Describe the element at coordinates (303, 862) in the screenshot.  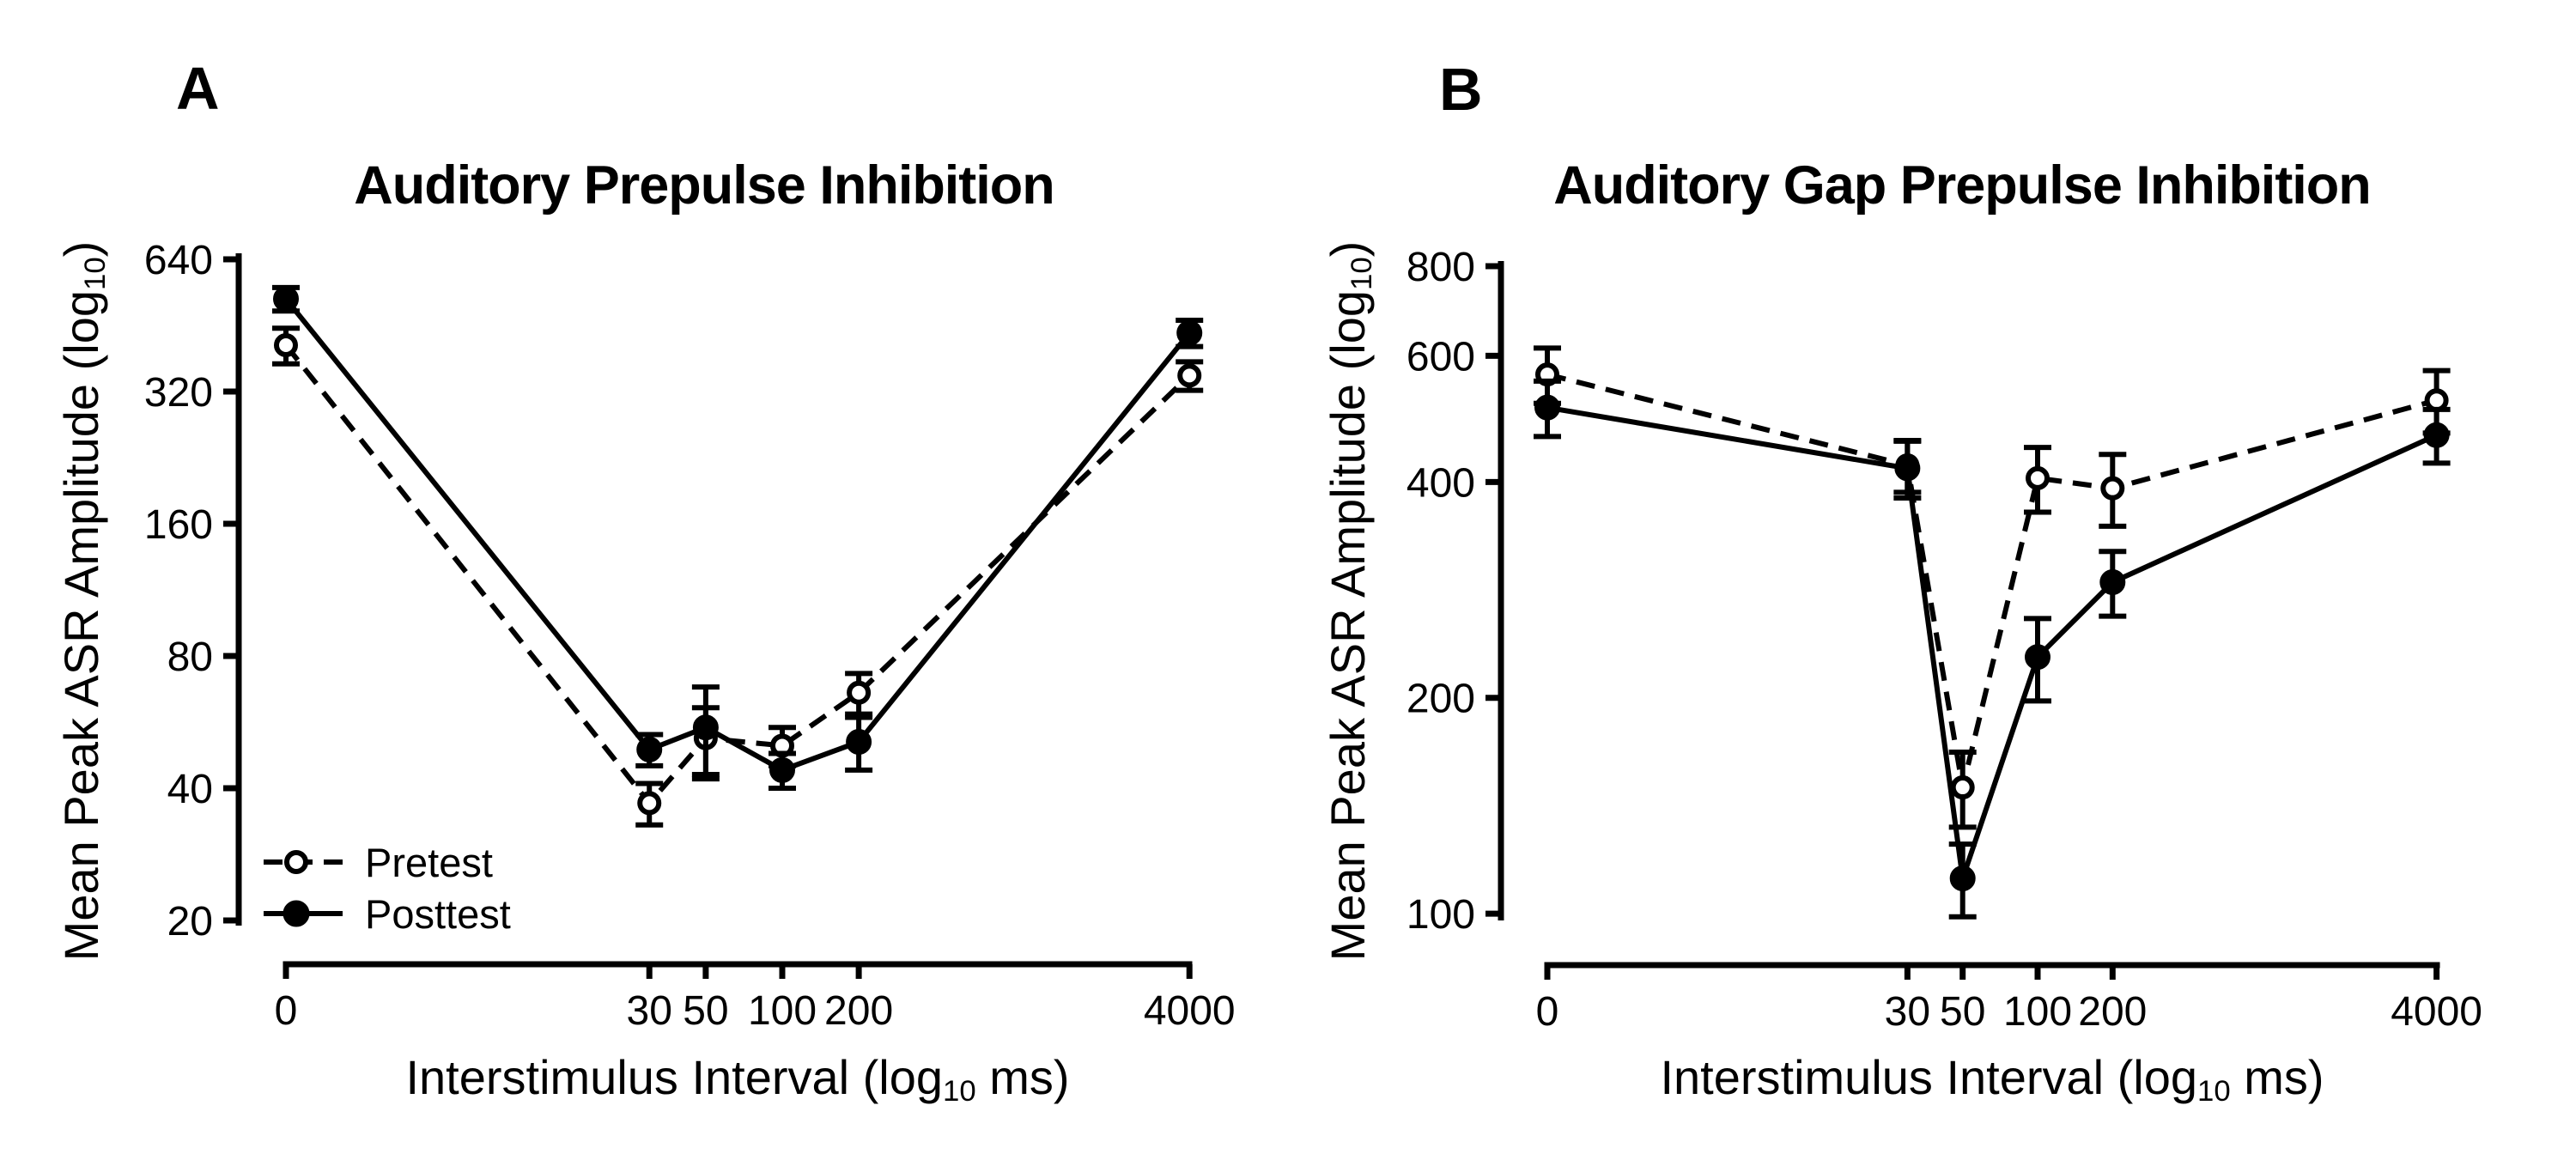
I see `pretest-marker-icon` at that location.